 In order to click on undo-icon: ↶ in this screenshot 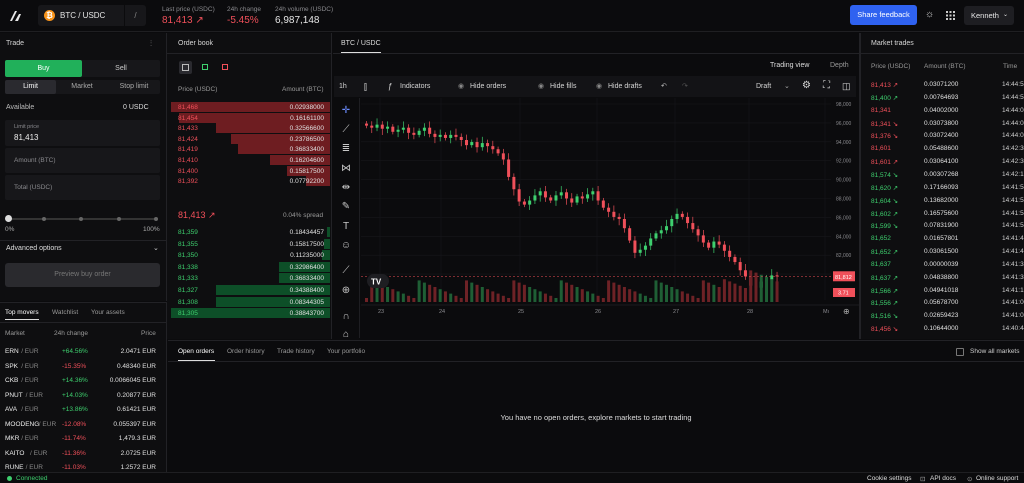, I will do `click(664, 86)`.